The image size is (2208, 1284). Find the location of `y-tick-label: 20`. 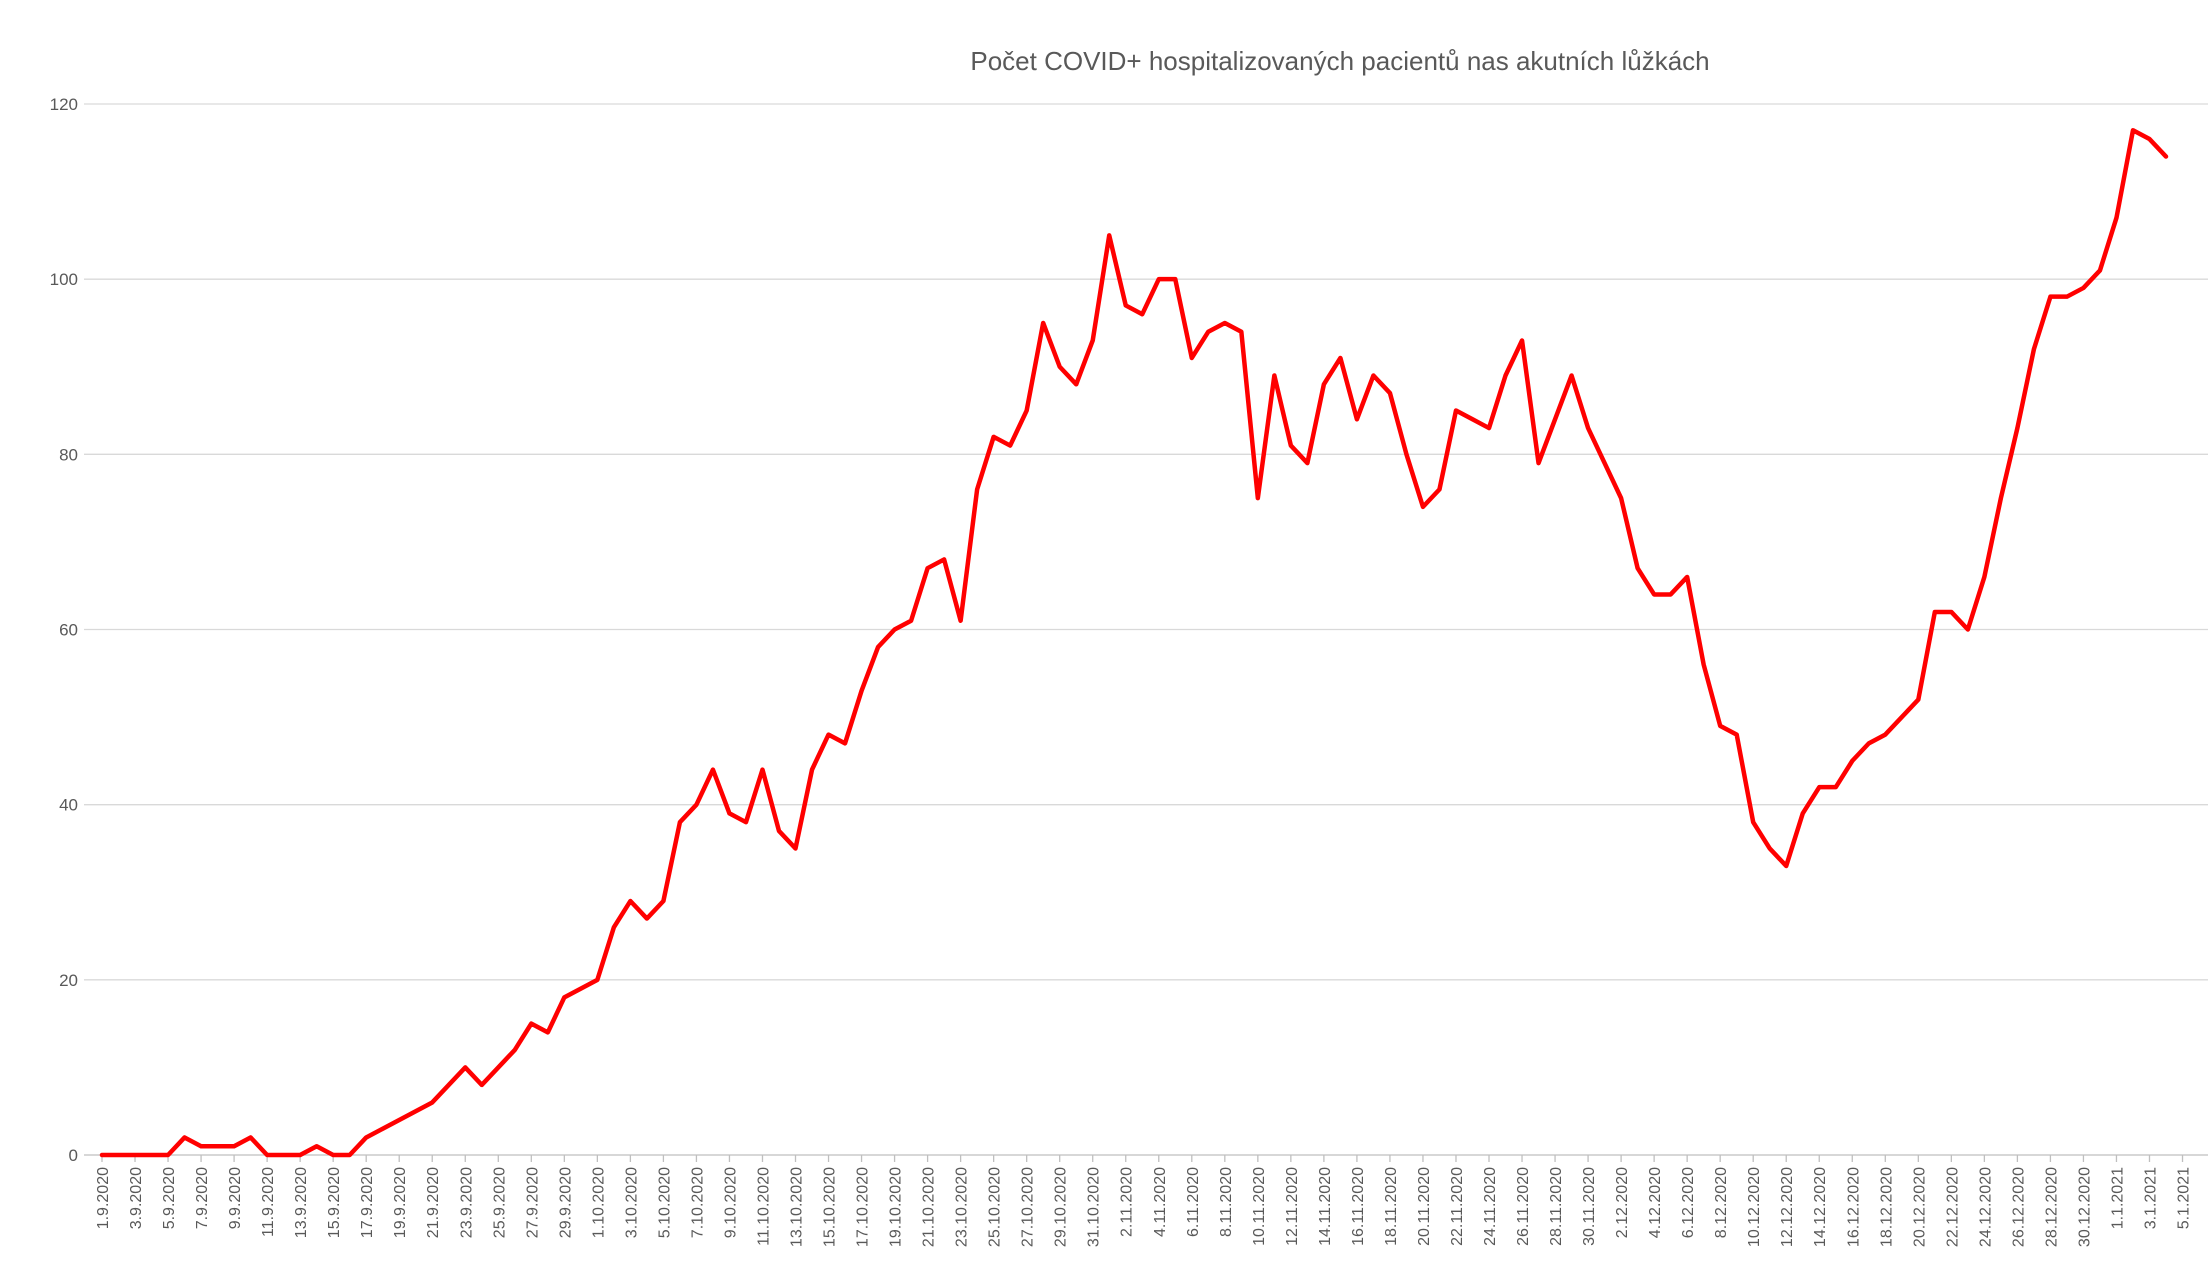

y-tick-label: 20 is located at coordinates (68, 980).